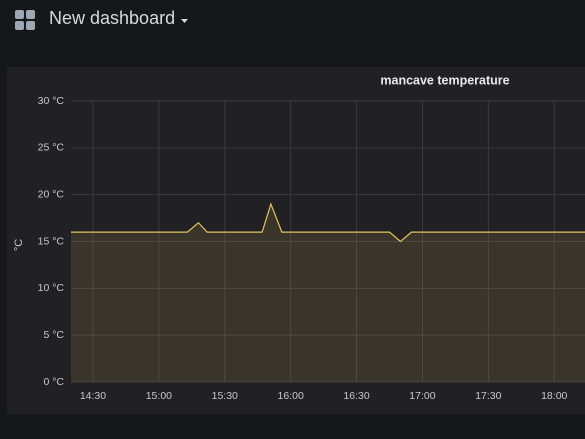 The width and height of the screenshot is (585, 439). What do you see at coordinates (291, 396) in the screenshot?
I see `x-tick-label: 16:00` at bounding box center [291, 396].